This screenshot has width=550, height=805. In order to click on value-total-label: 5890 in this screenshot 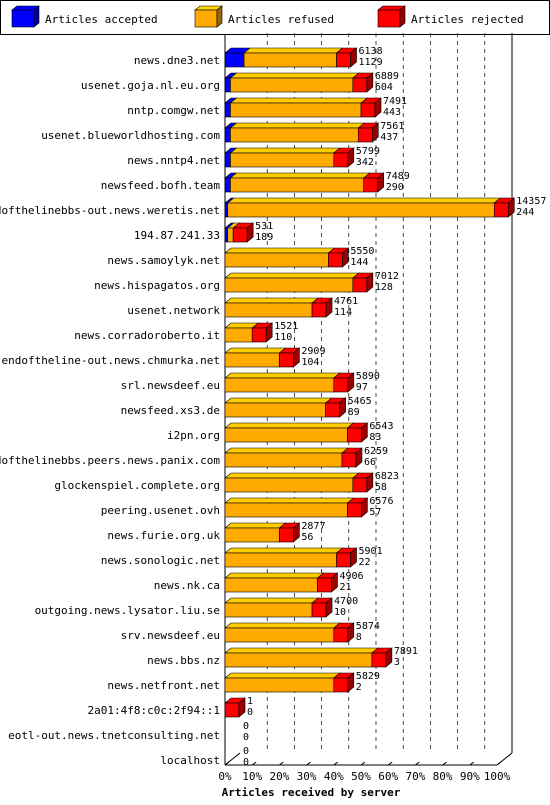, I will do `click(368, 376)`.